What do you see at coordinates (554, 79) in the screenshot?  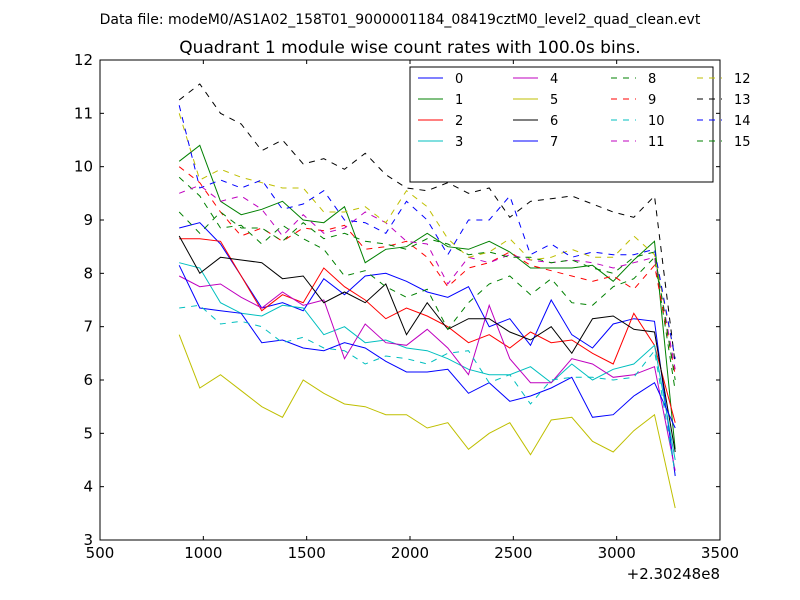 I see `legend-label-4: 4` at bounding box center [554, 79].